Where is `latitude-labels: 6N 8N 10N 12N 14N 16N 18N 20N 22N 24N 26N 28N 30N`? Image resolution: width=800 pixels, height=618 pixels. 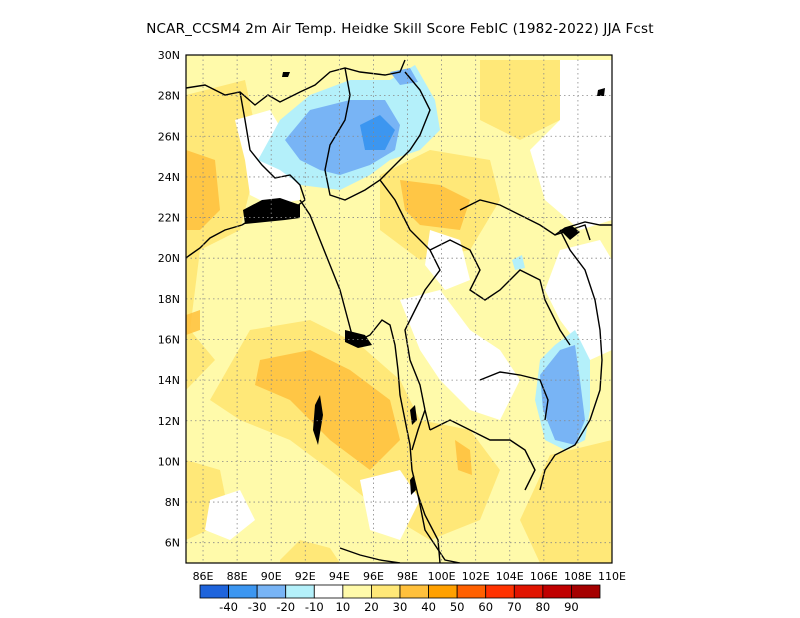
latitude-labels: 6N 8N 10N 12N 14N 16N 18N 20N 22N 24N 26N 28N 30N is located at coordinates (169, 299).